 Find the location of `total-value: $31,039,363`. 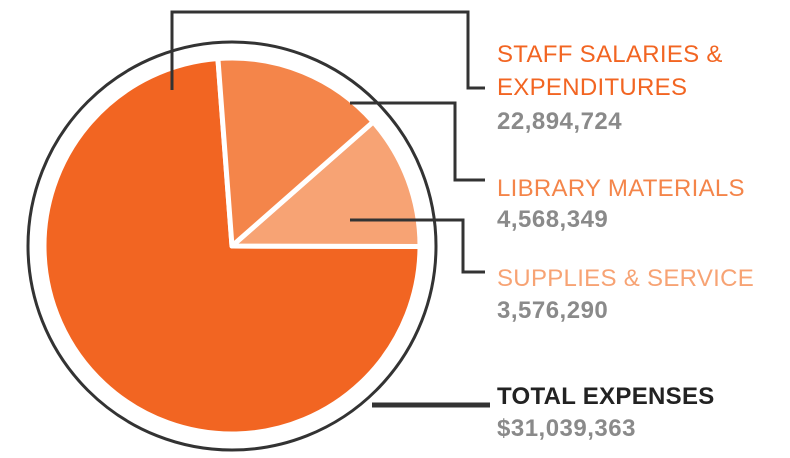

total-value: $31,039,363 is located at coordinates (566, 428).